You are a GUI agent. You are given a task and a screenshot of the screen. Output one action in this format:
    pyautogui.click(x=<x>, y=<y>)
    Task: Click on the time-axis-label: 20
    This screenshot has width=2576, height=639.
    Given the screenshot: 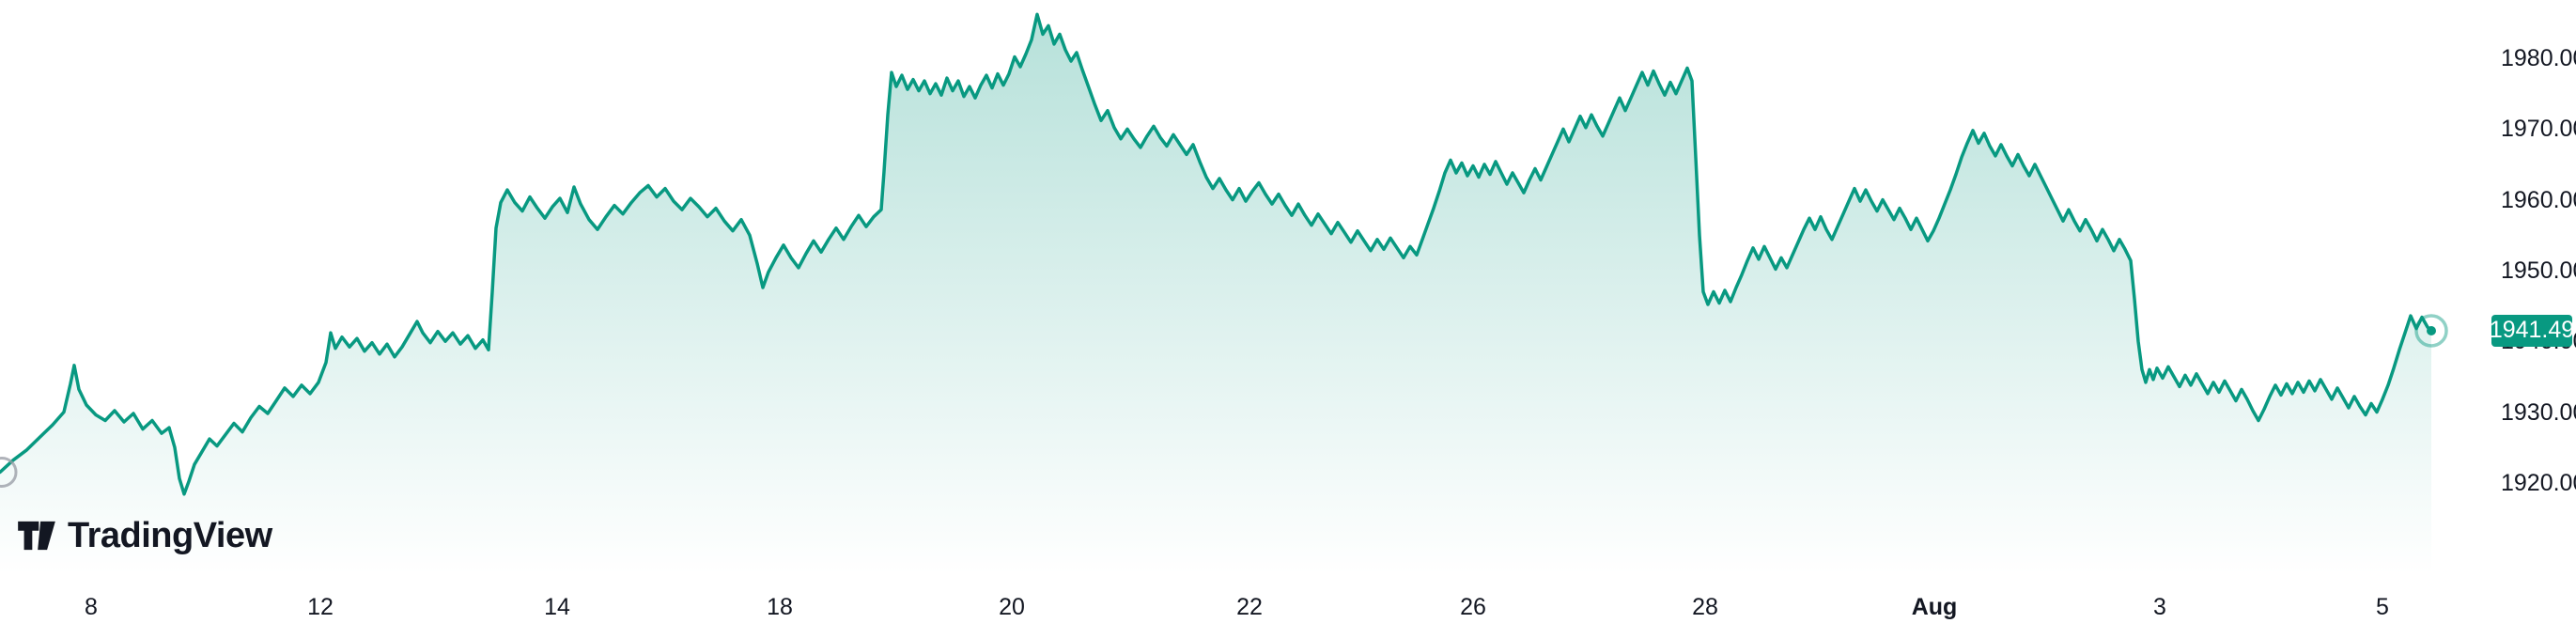 What is the action you would take?
    pyautogui.click(x=1012, y=607)
    